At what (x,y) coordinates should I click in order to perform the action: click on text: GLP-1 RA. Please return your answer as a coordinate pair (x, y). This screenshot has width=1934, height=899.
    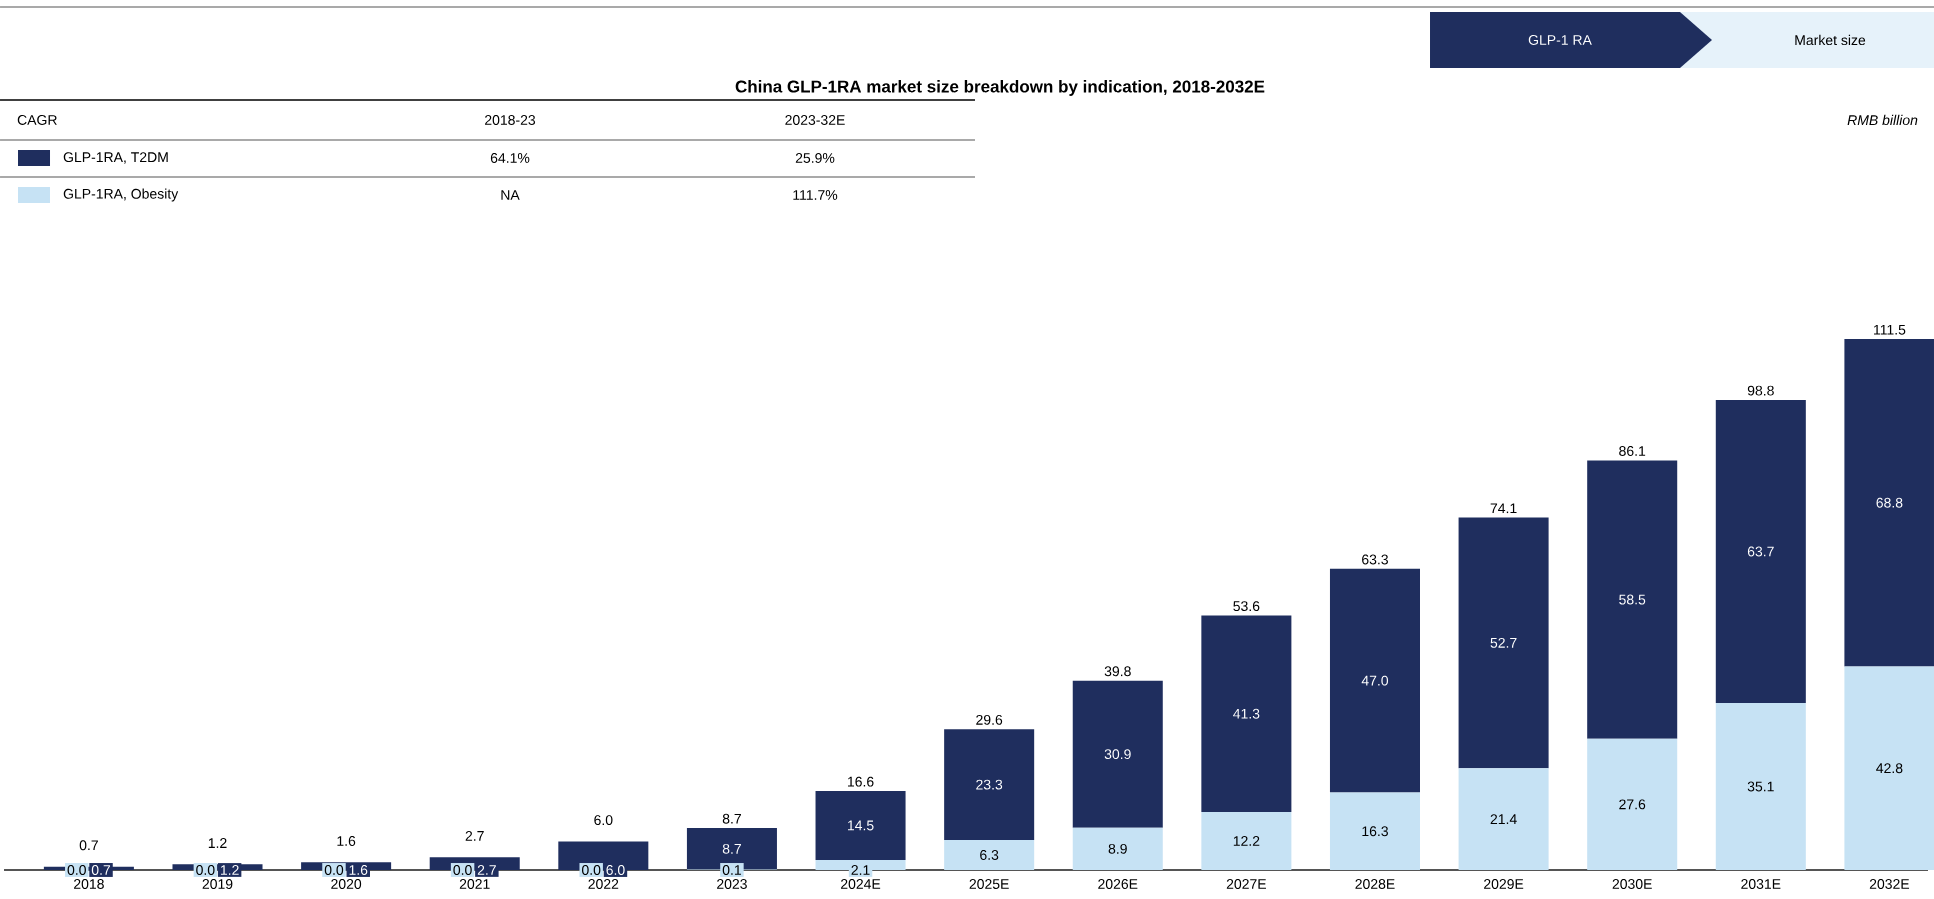
    Looking at the image, I should click on (1560, 40).